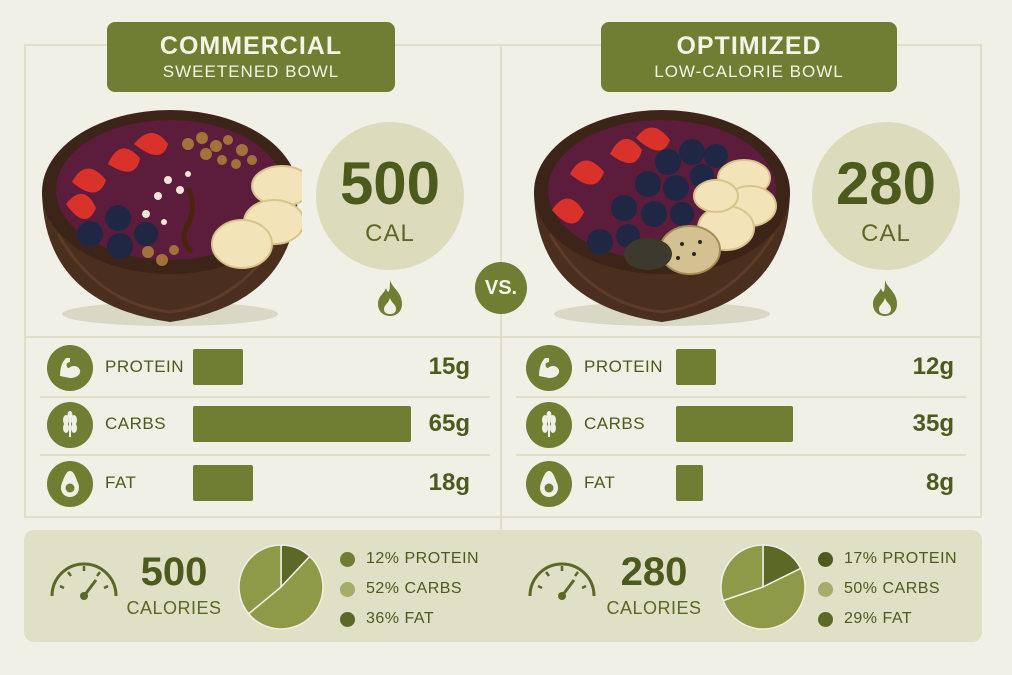 Image resolution: width=1012 pixels, height=675 pixels. I want to click on banana-slices, so click(256, 217).